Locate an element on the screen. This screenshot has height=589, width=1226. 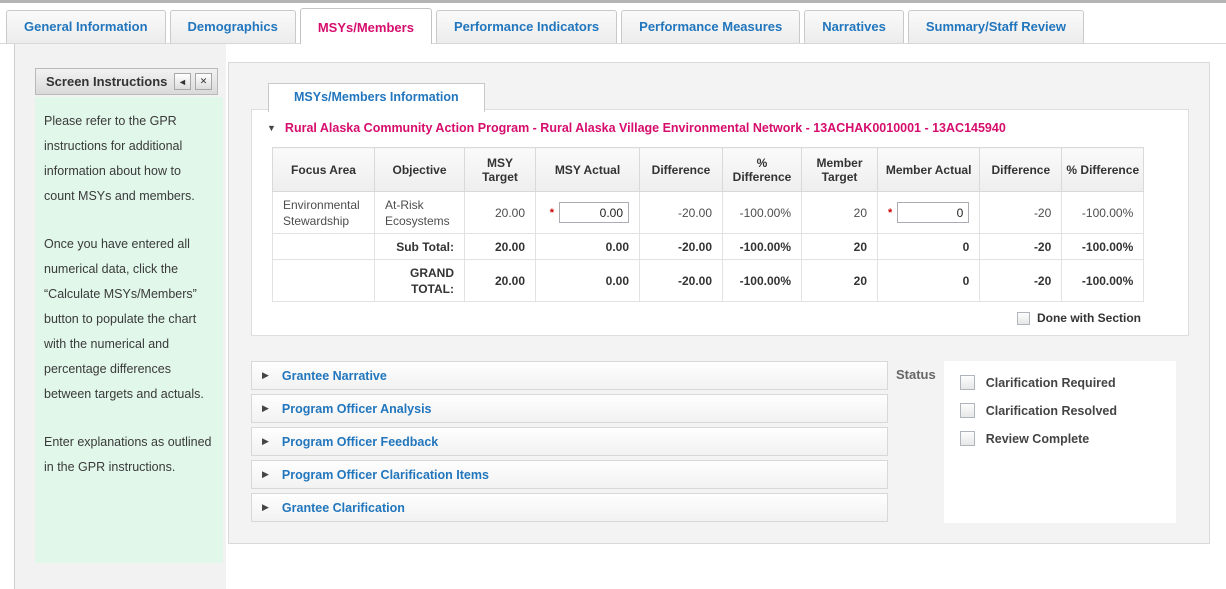
close-sidebar-icon: ✕ is located at coordinates (203, 81).